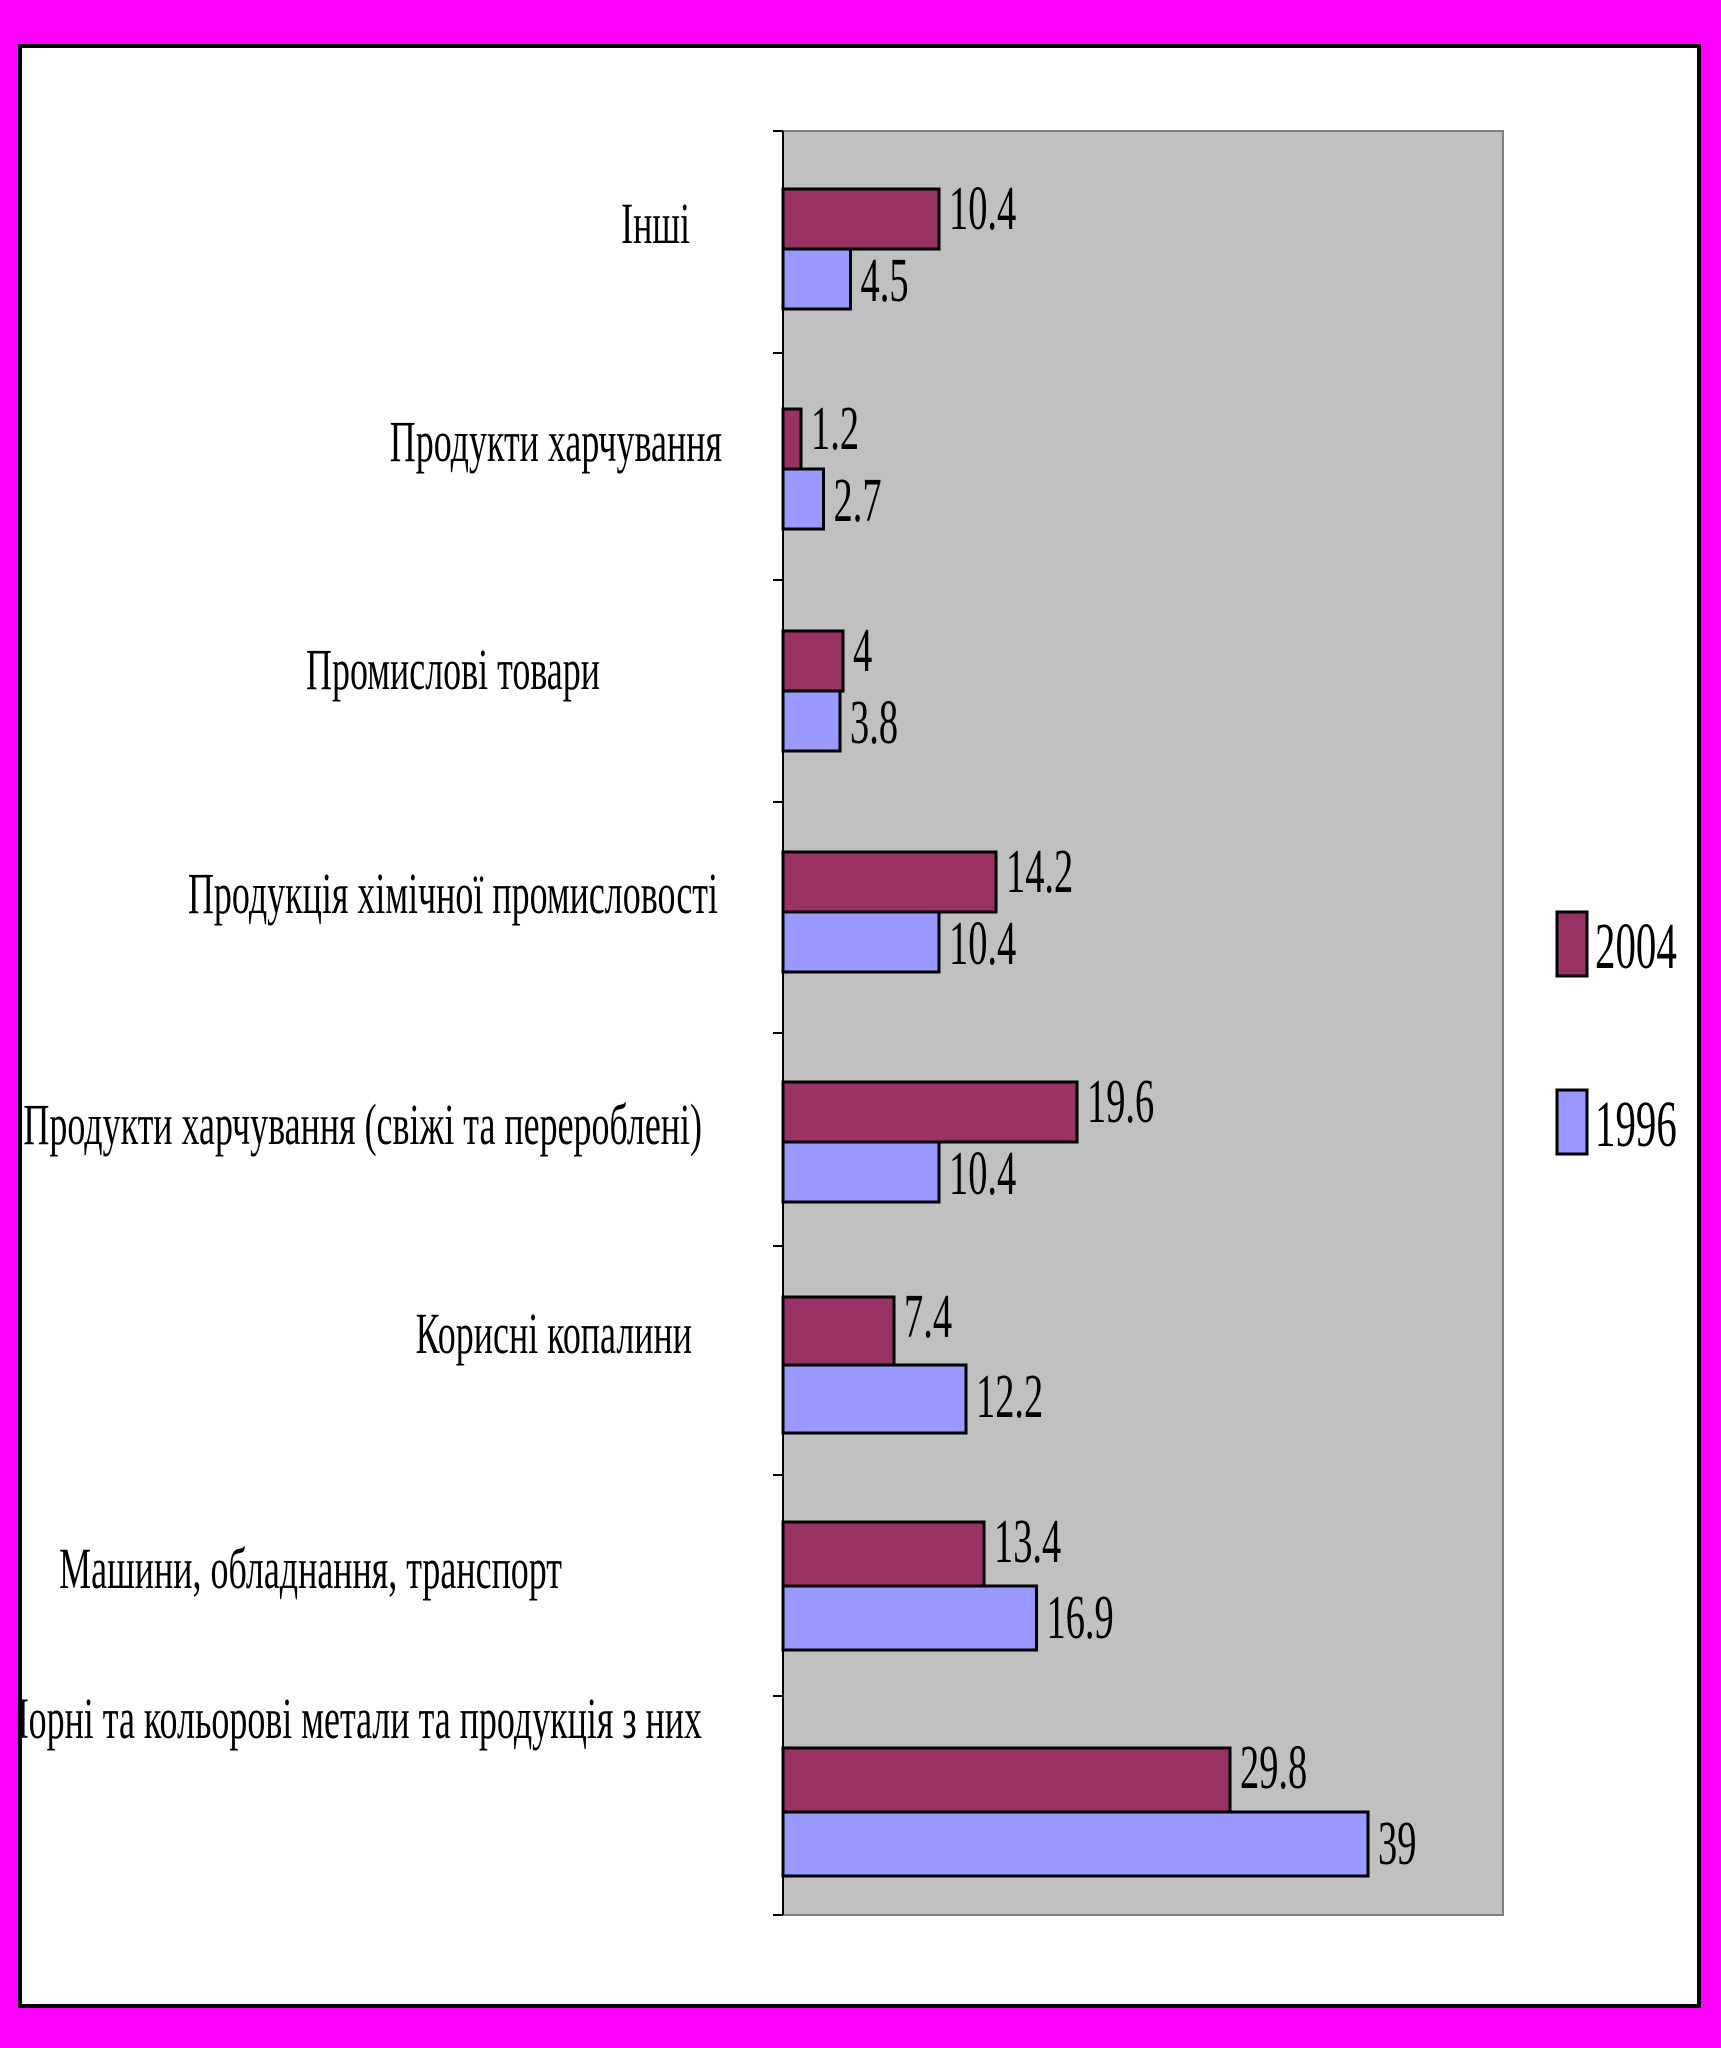 The image size is (1721, 2048). I want to click on category-label: Інші, so click(655, 225).